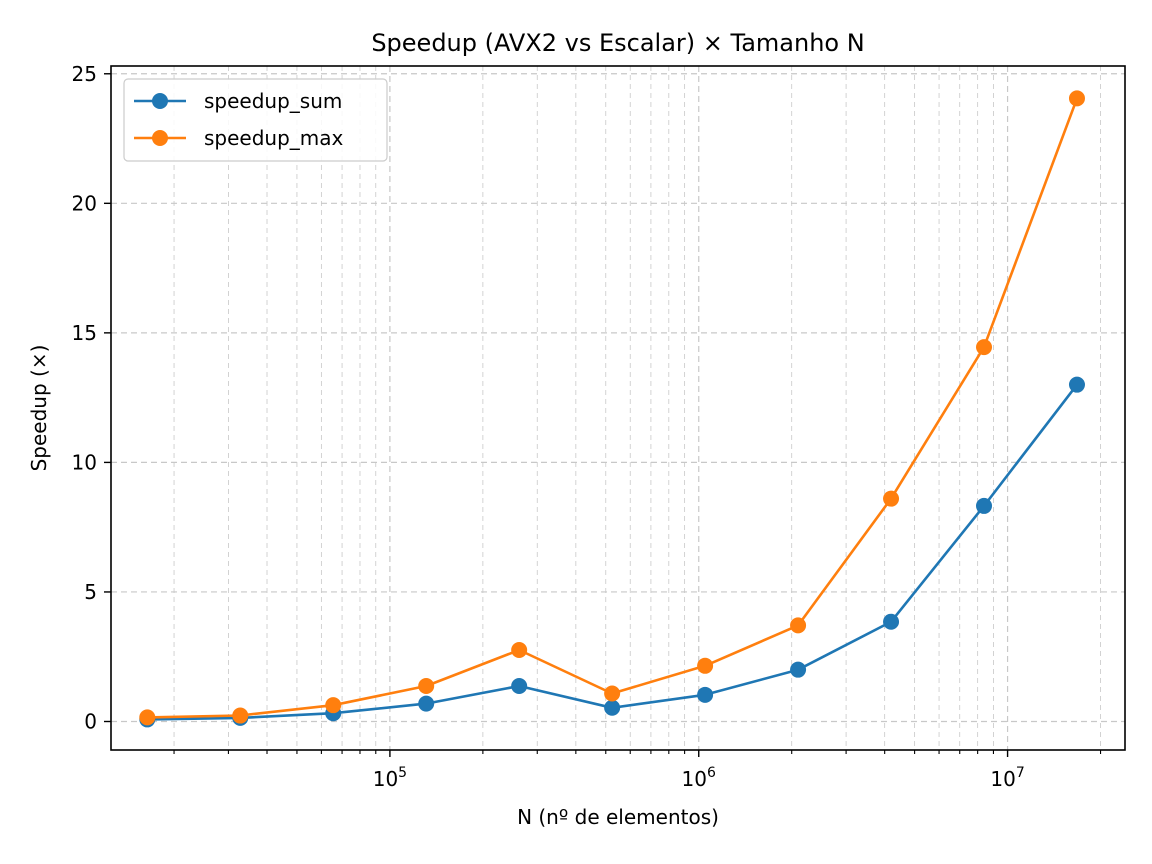 This screenshot has width=1152, height=864. Describe the element at coordinates (273, 101) in the screenshot. I see `legend-label-speedup-sum: speedup_sum` at that location.